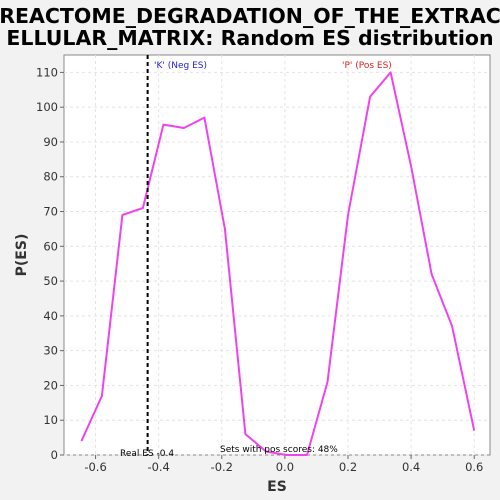  What do you see at coordinates (279, 450) in the screenshot?
I see `pos-scores-annotation: Sets with pos scores: 48%` at bounding box center [279, 450].